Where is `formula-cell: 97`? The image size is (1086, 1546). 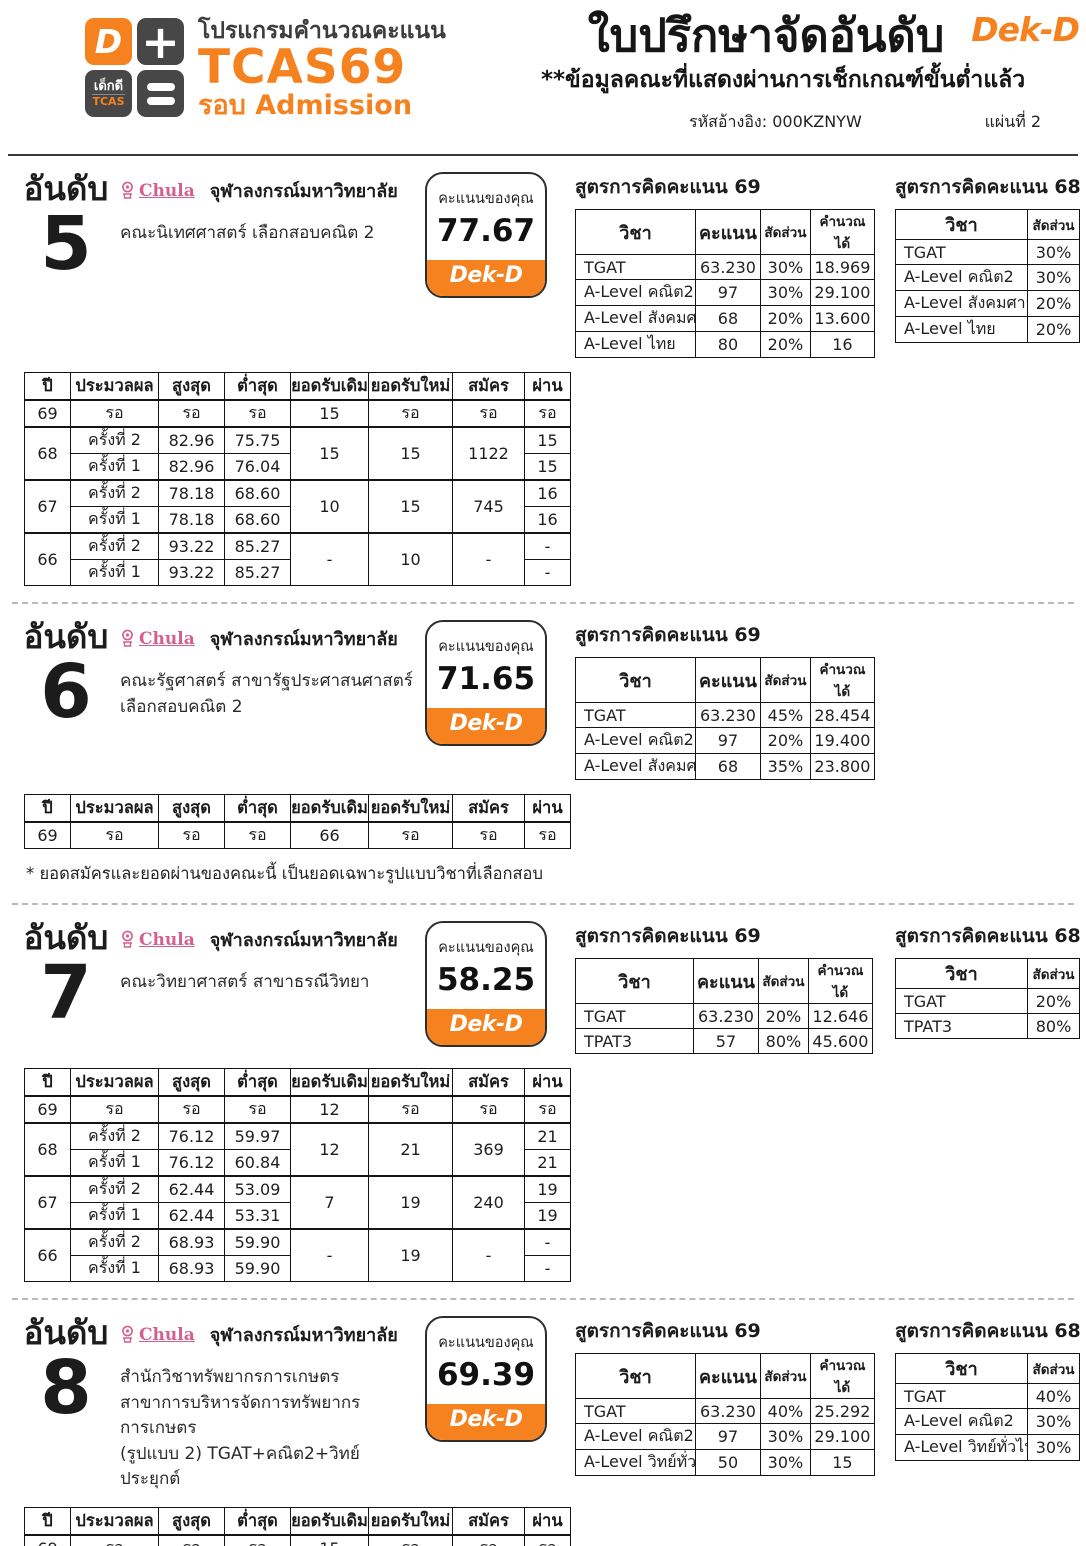 formula-cell: 97 is located at coordinates (728, 292).